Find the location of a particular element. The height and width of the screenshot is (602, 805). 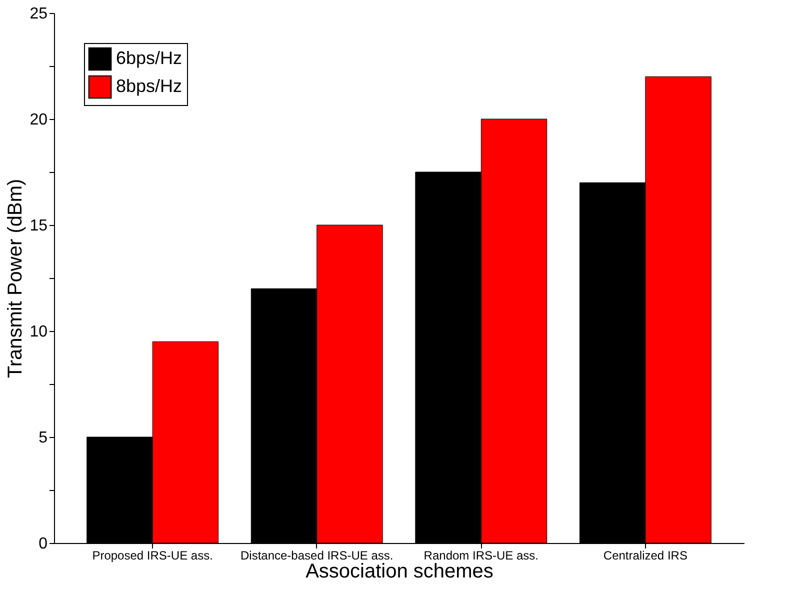

x-axis-title: Association schemes is located at coordinates (400, 571).